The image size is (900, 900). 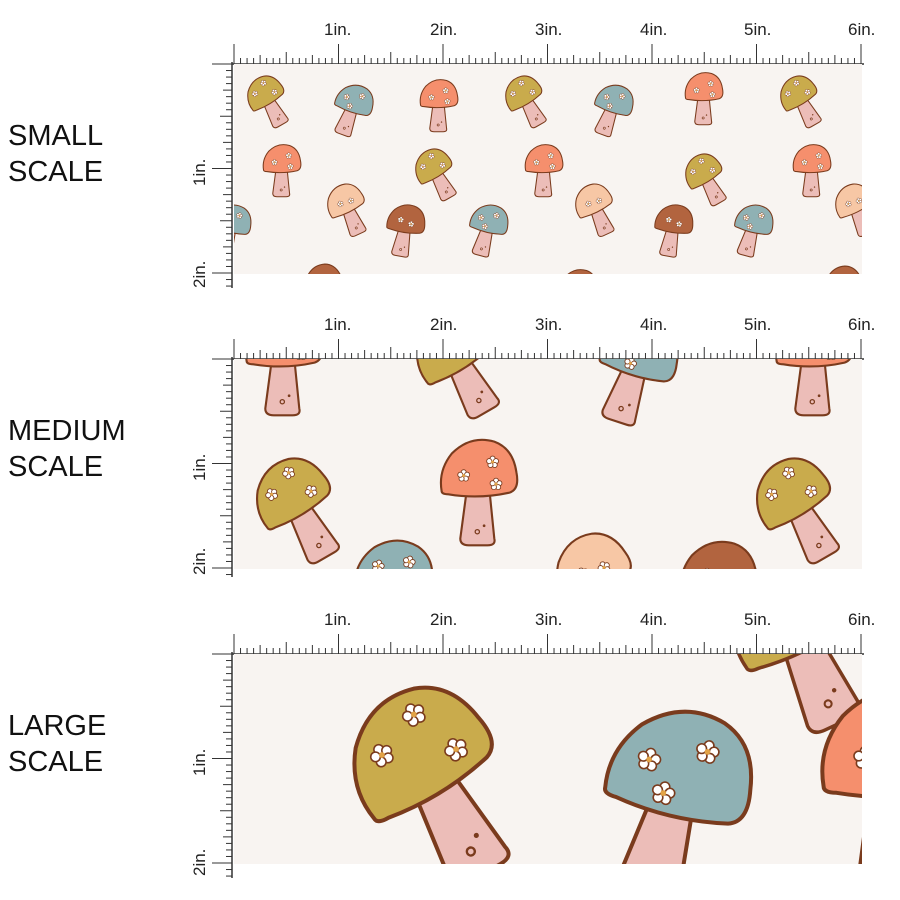 What do you see at coordinates (55, 154) in the screenshot?
I see `label-small-scale: SMALL SCALE` at bounding box center [55, 154].